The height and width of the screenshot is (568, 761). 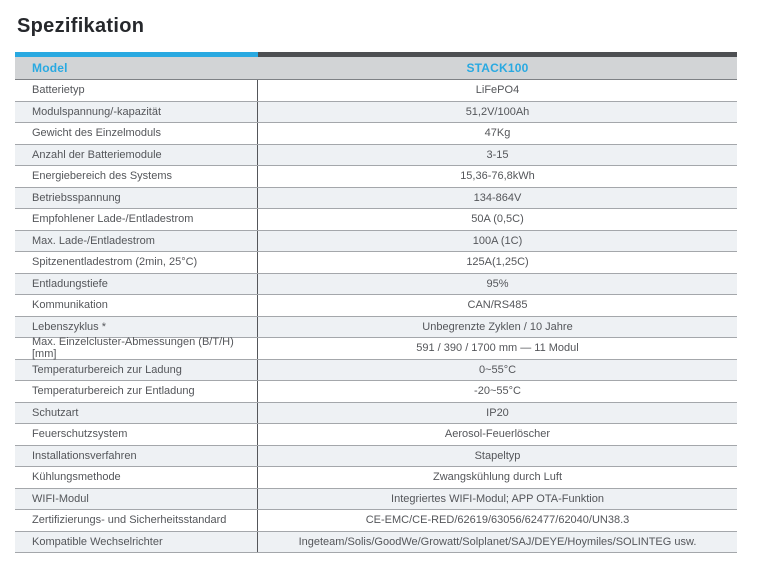 I want to click on table-row: Kühlungsmethode Zwangskühlung durch Luft, so click(x=376, y=478).